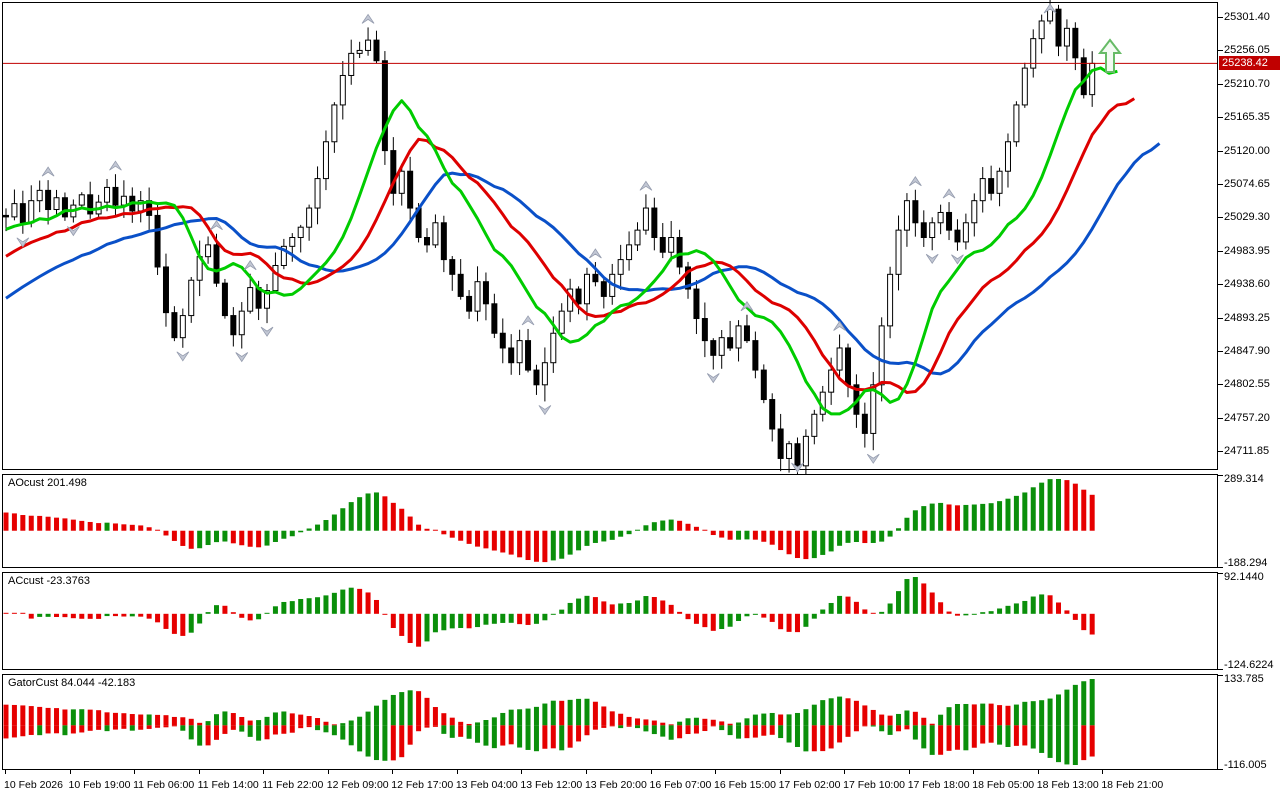 Image resolution: width=1280 pixels, height=800 pixels. I want to click on indicator-panel-aocust: AOcust 201.498, so click(610, 521).